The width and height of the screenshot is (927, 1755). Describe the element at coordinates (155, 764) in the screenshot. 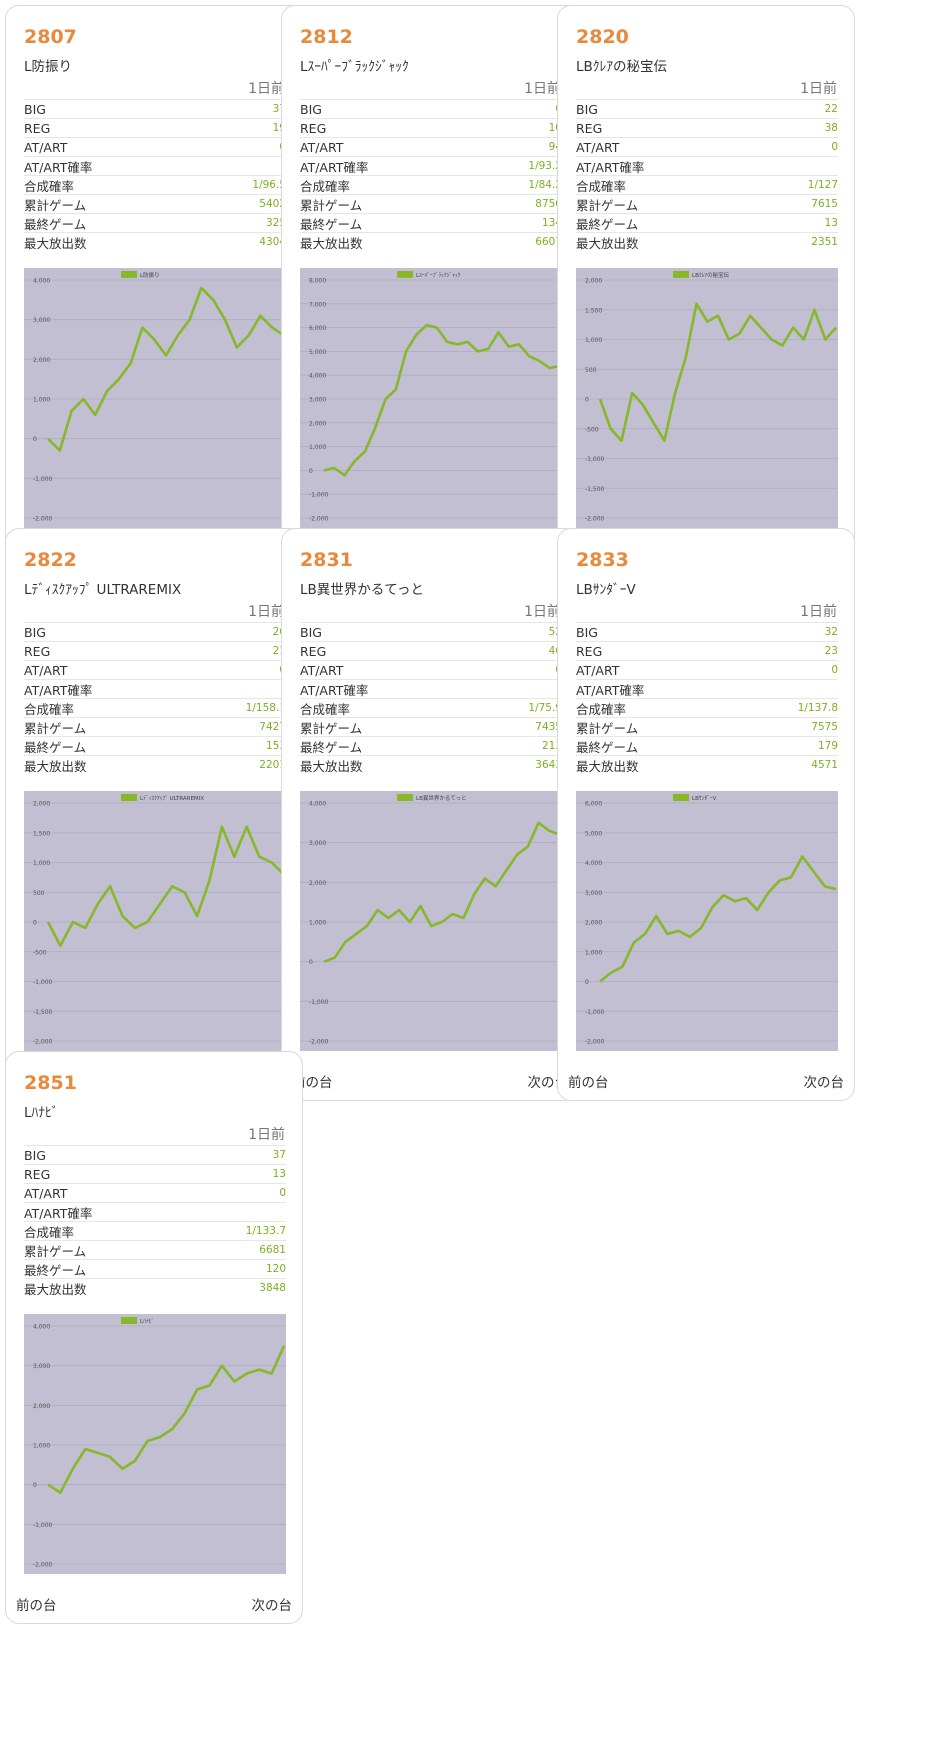

I see `stat-row: 最大放出数 2201` at that location.